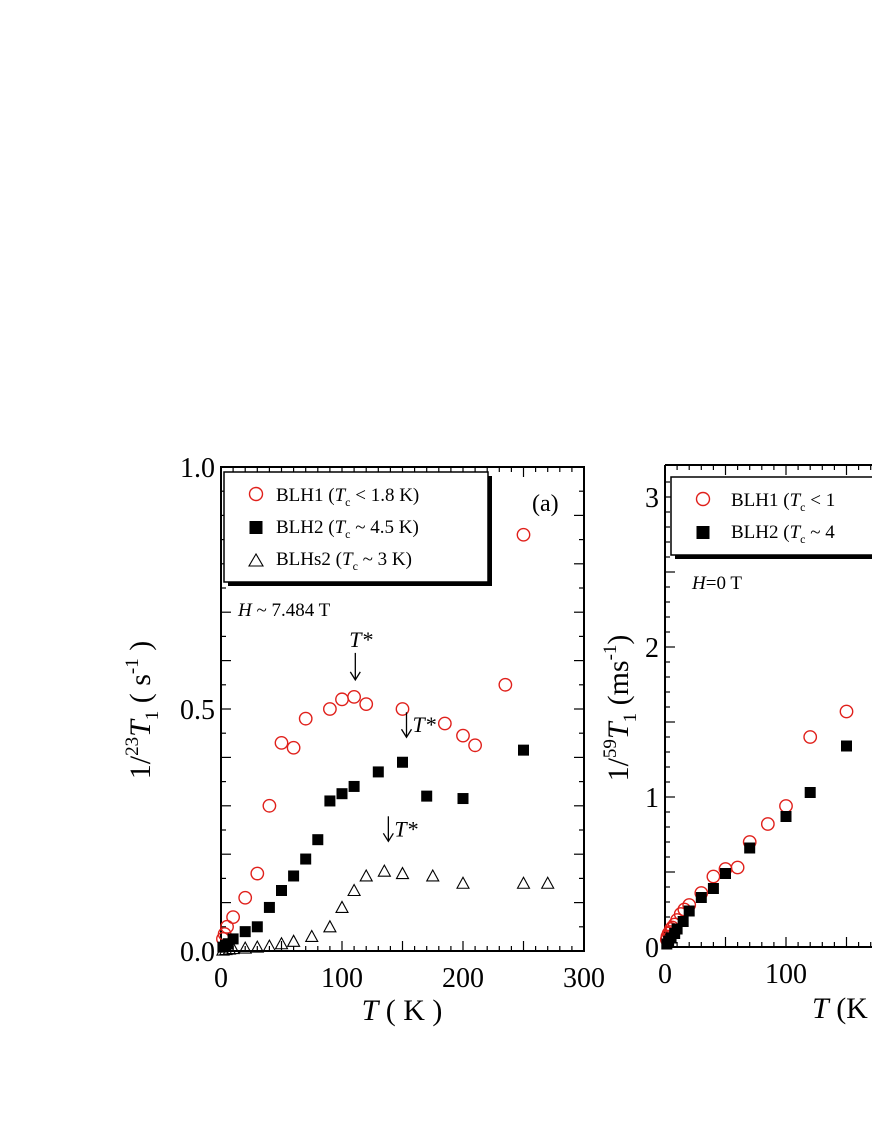  I want to click on x-tick-label: 300, so click(584, 978).